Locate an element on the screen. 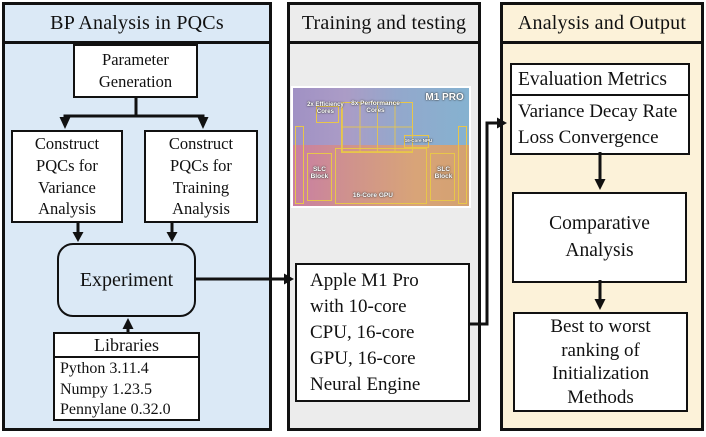 The height and width of the screenshot is (437, 706). panel-training-testing-header: Training and testing is located at coordinates (384, 24).